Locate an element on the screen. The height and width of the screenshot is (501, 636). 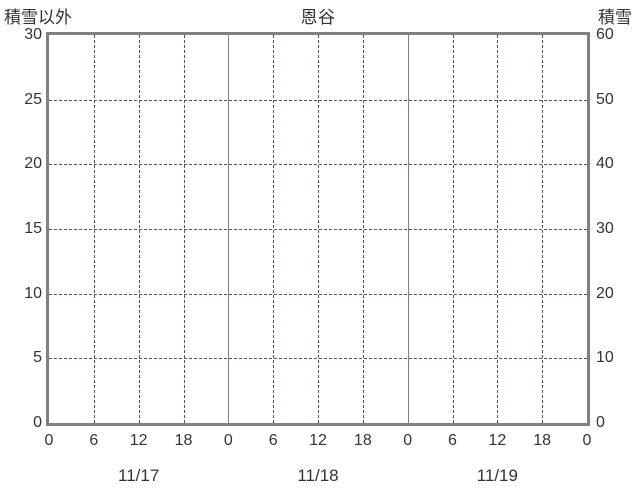
y-axis-right-tick-label: 10 is located at coordinates (605, 358).